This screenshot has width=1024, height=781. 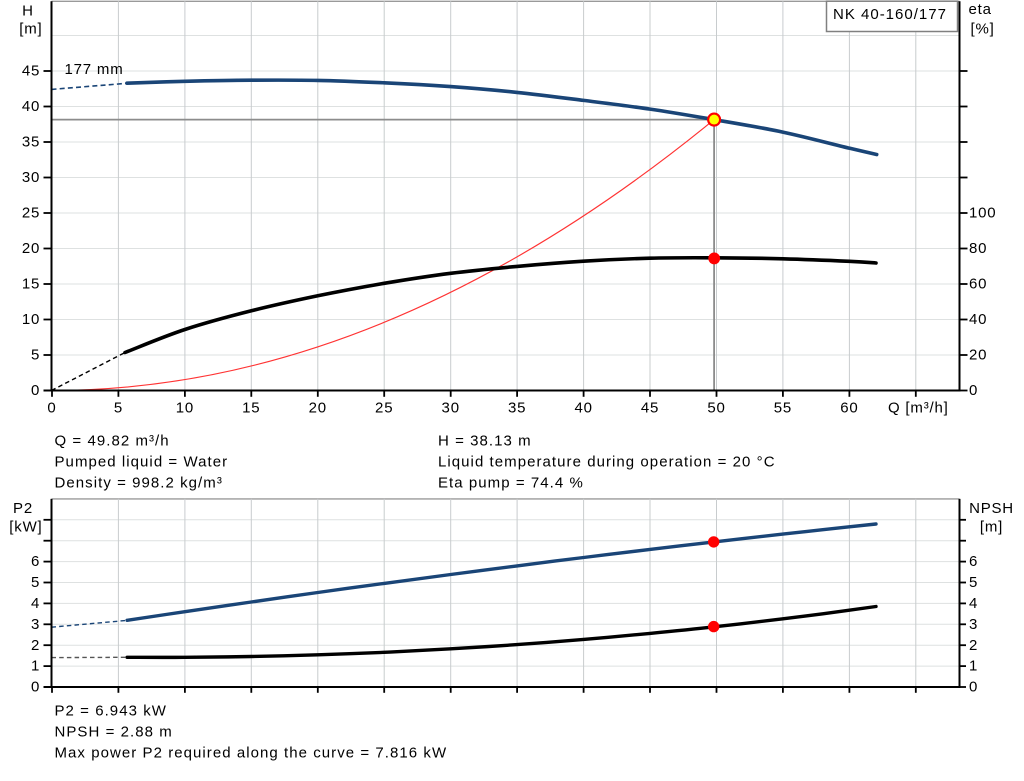 What do you see at coordinates (23, 508) in the screenshot?
I see `svg-text: P2` at bounding box center [23, 508].